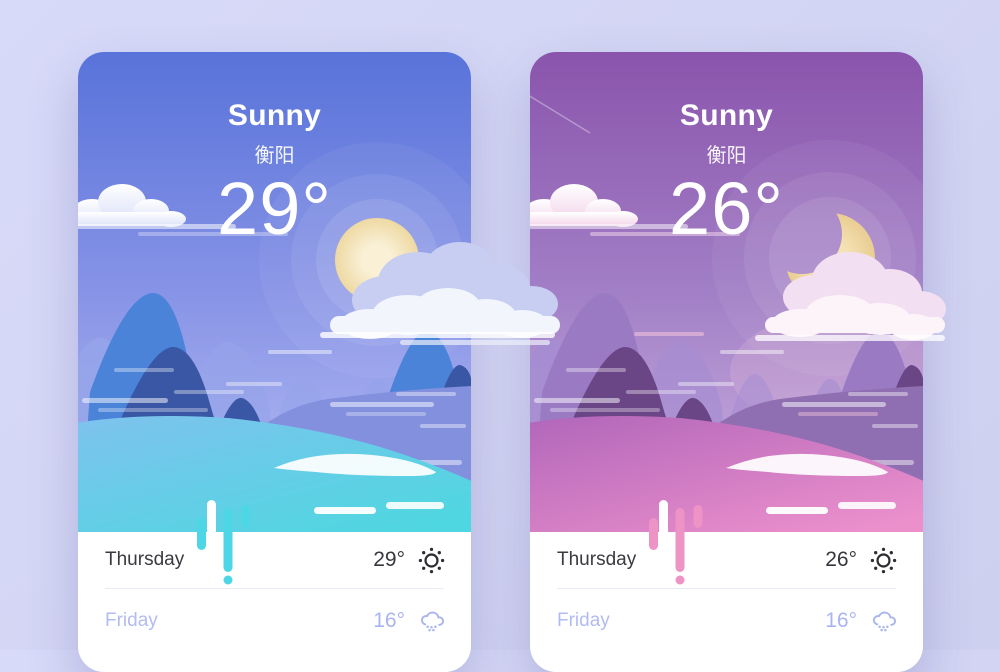  I want to click on forecast-panel: Thursday 29° Friday 16°, so click(274, 602).